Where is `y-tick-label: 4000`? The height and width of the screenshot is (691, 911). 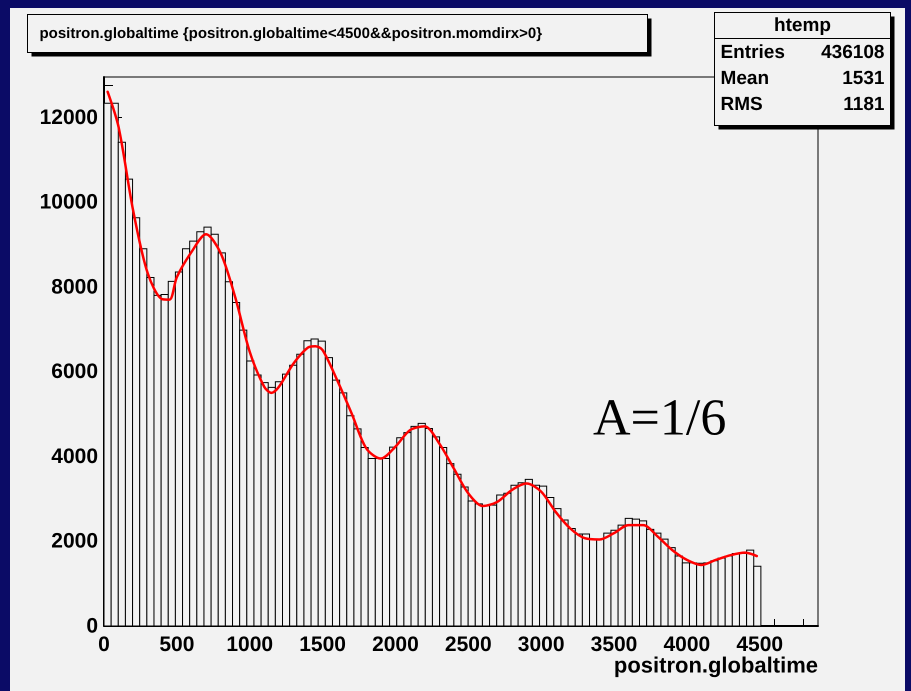 y-tick-label: 4000 is located at coordinates (74, 456).